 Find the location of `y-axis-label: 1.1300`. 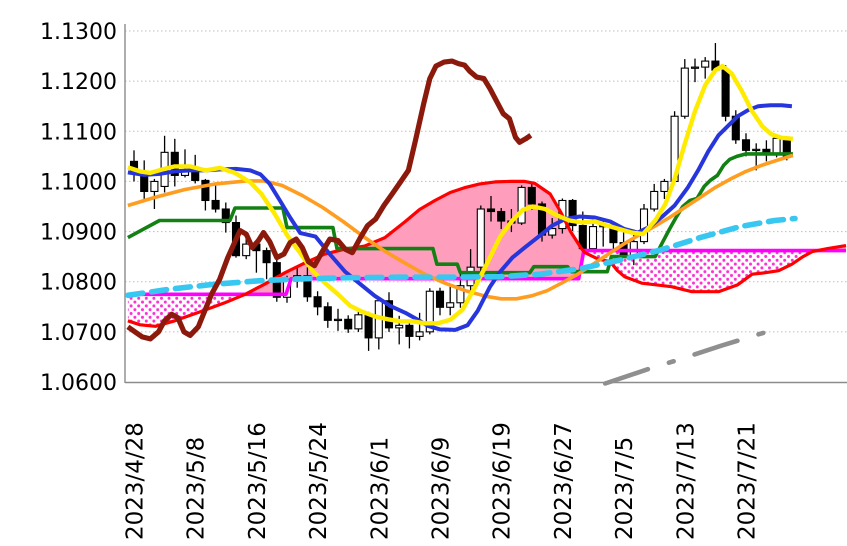

y-axis-label: 1.1300 is located at coordinates (78, 32).